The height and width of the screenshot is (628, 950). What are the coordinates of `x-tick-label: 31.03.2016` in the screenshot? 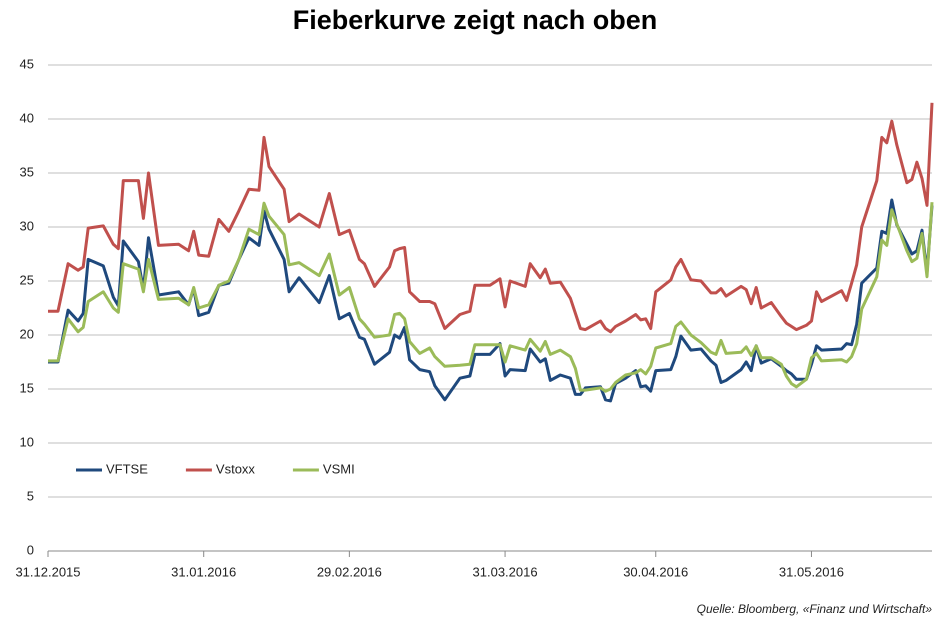 It's located at (505, 571).